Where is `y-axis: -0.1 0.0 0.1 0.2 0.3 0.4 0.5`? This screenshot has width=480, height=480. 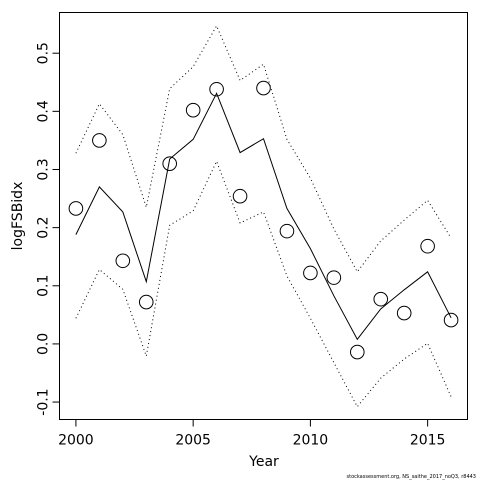
y-axis: -0.1 0.0 0.1 0.2 0.3 0.4 0.5 is located at coordinates (48, 229).